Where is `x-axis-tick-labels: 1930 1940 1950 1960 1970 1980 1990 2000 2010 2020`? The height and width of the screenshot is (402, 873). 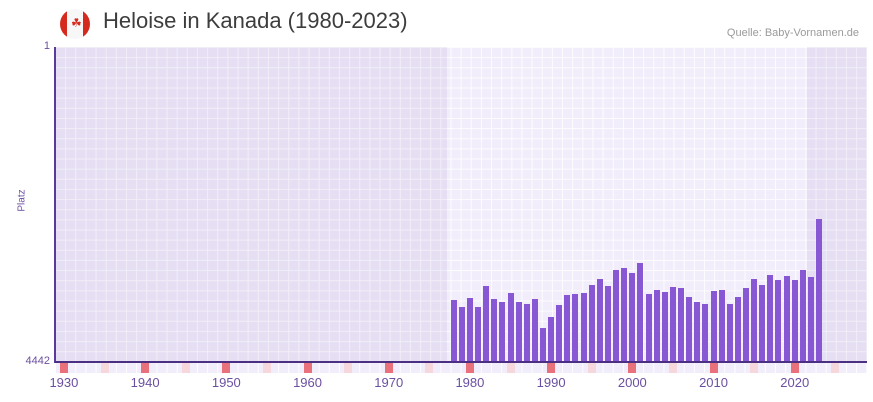 x-axis-tick-labels: 1930 1940 1950 1960 1970 1980 1990 2000 2010 2020 is located at coordinates (436, 385).